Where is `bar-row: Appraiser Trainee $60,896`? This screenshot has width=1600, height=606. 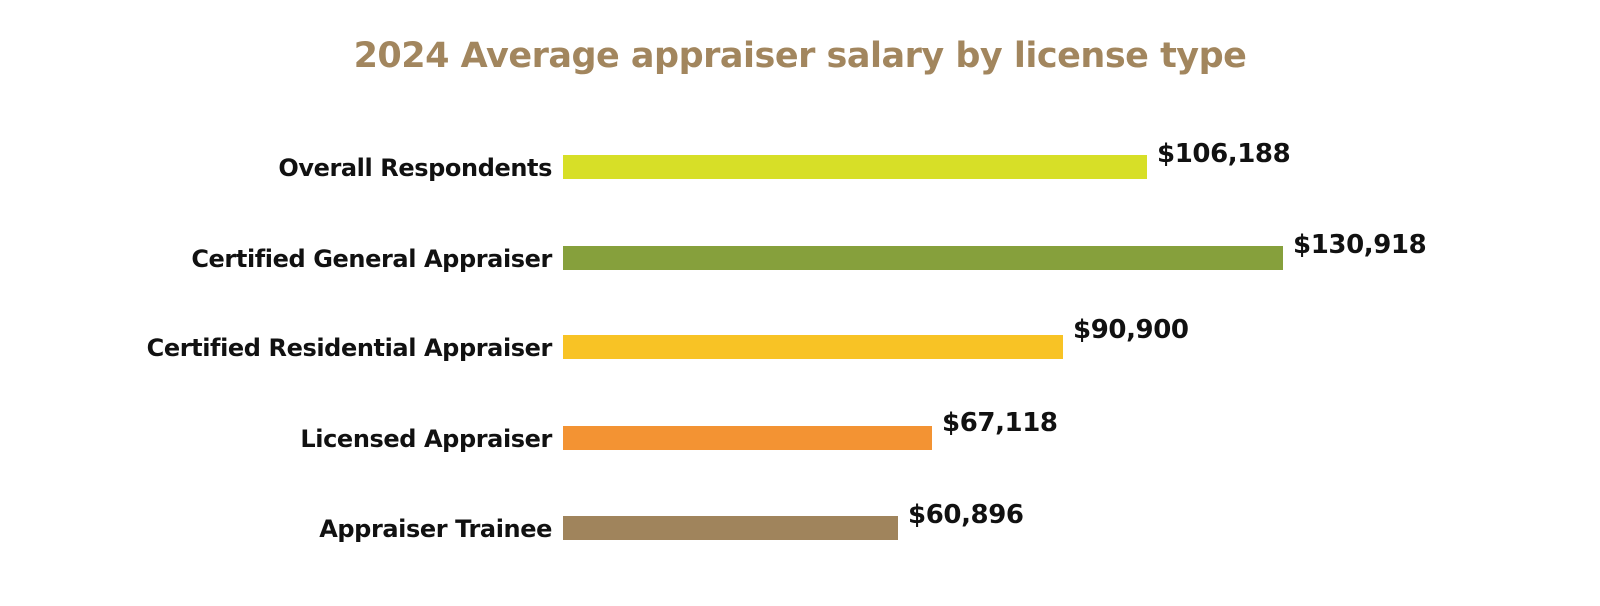 bar-row: Appraiser Trainee $60,896 is located at coordinates (800, 521).